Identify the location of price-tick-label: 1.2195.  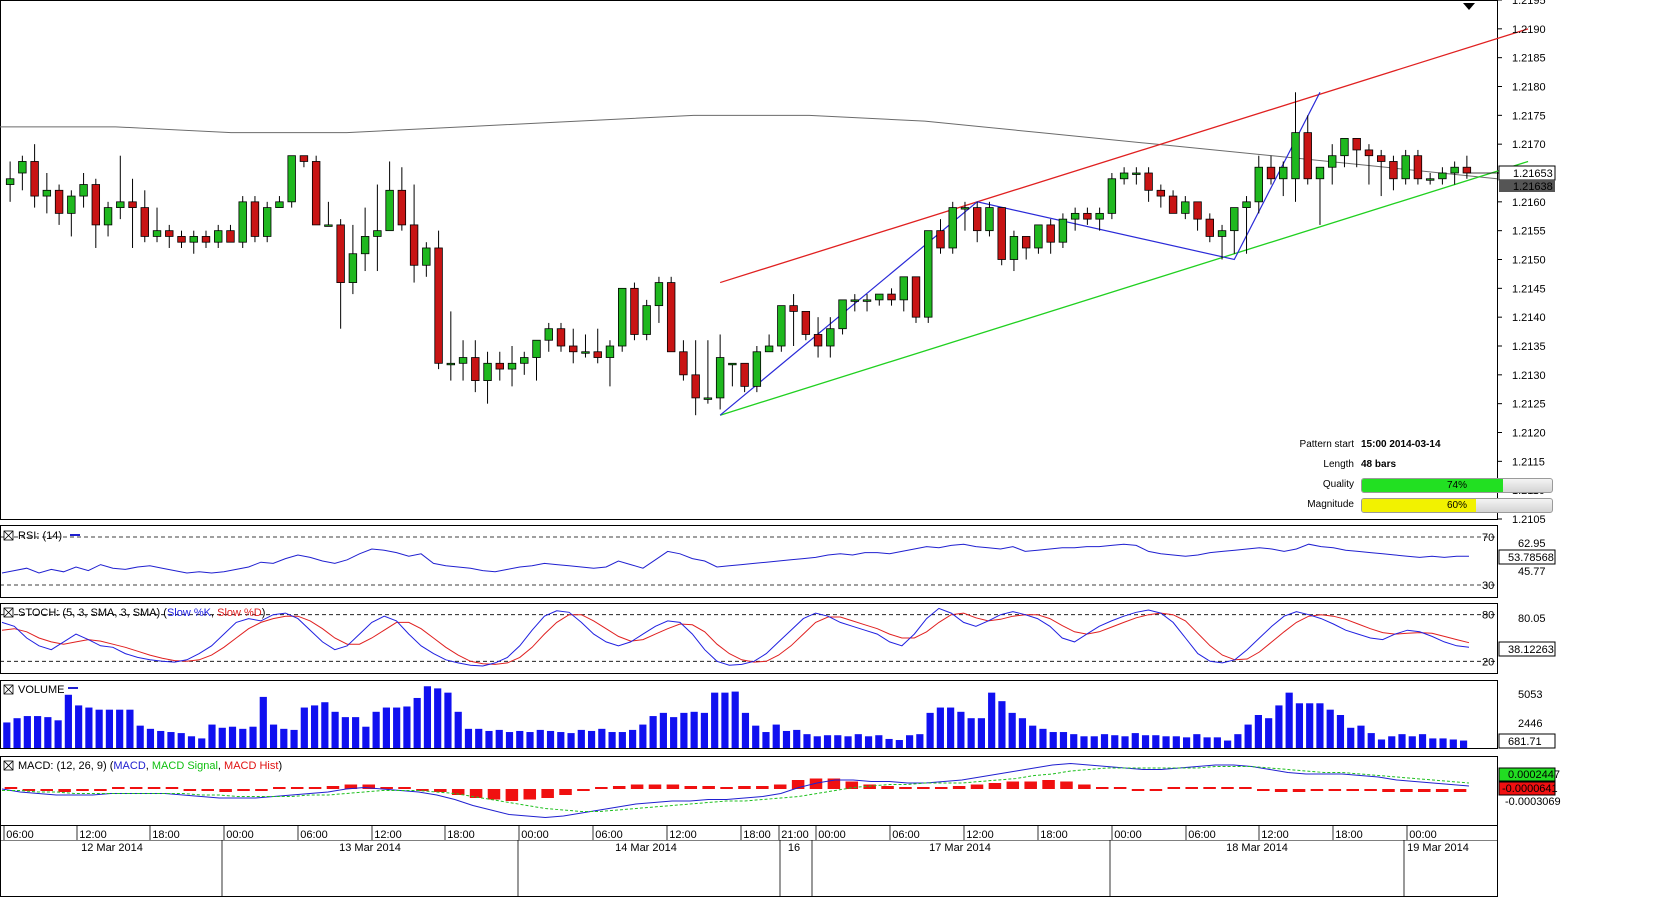
(1529, 3).